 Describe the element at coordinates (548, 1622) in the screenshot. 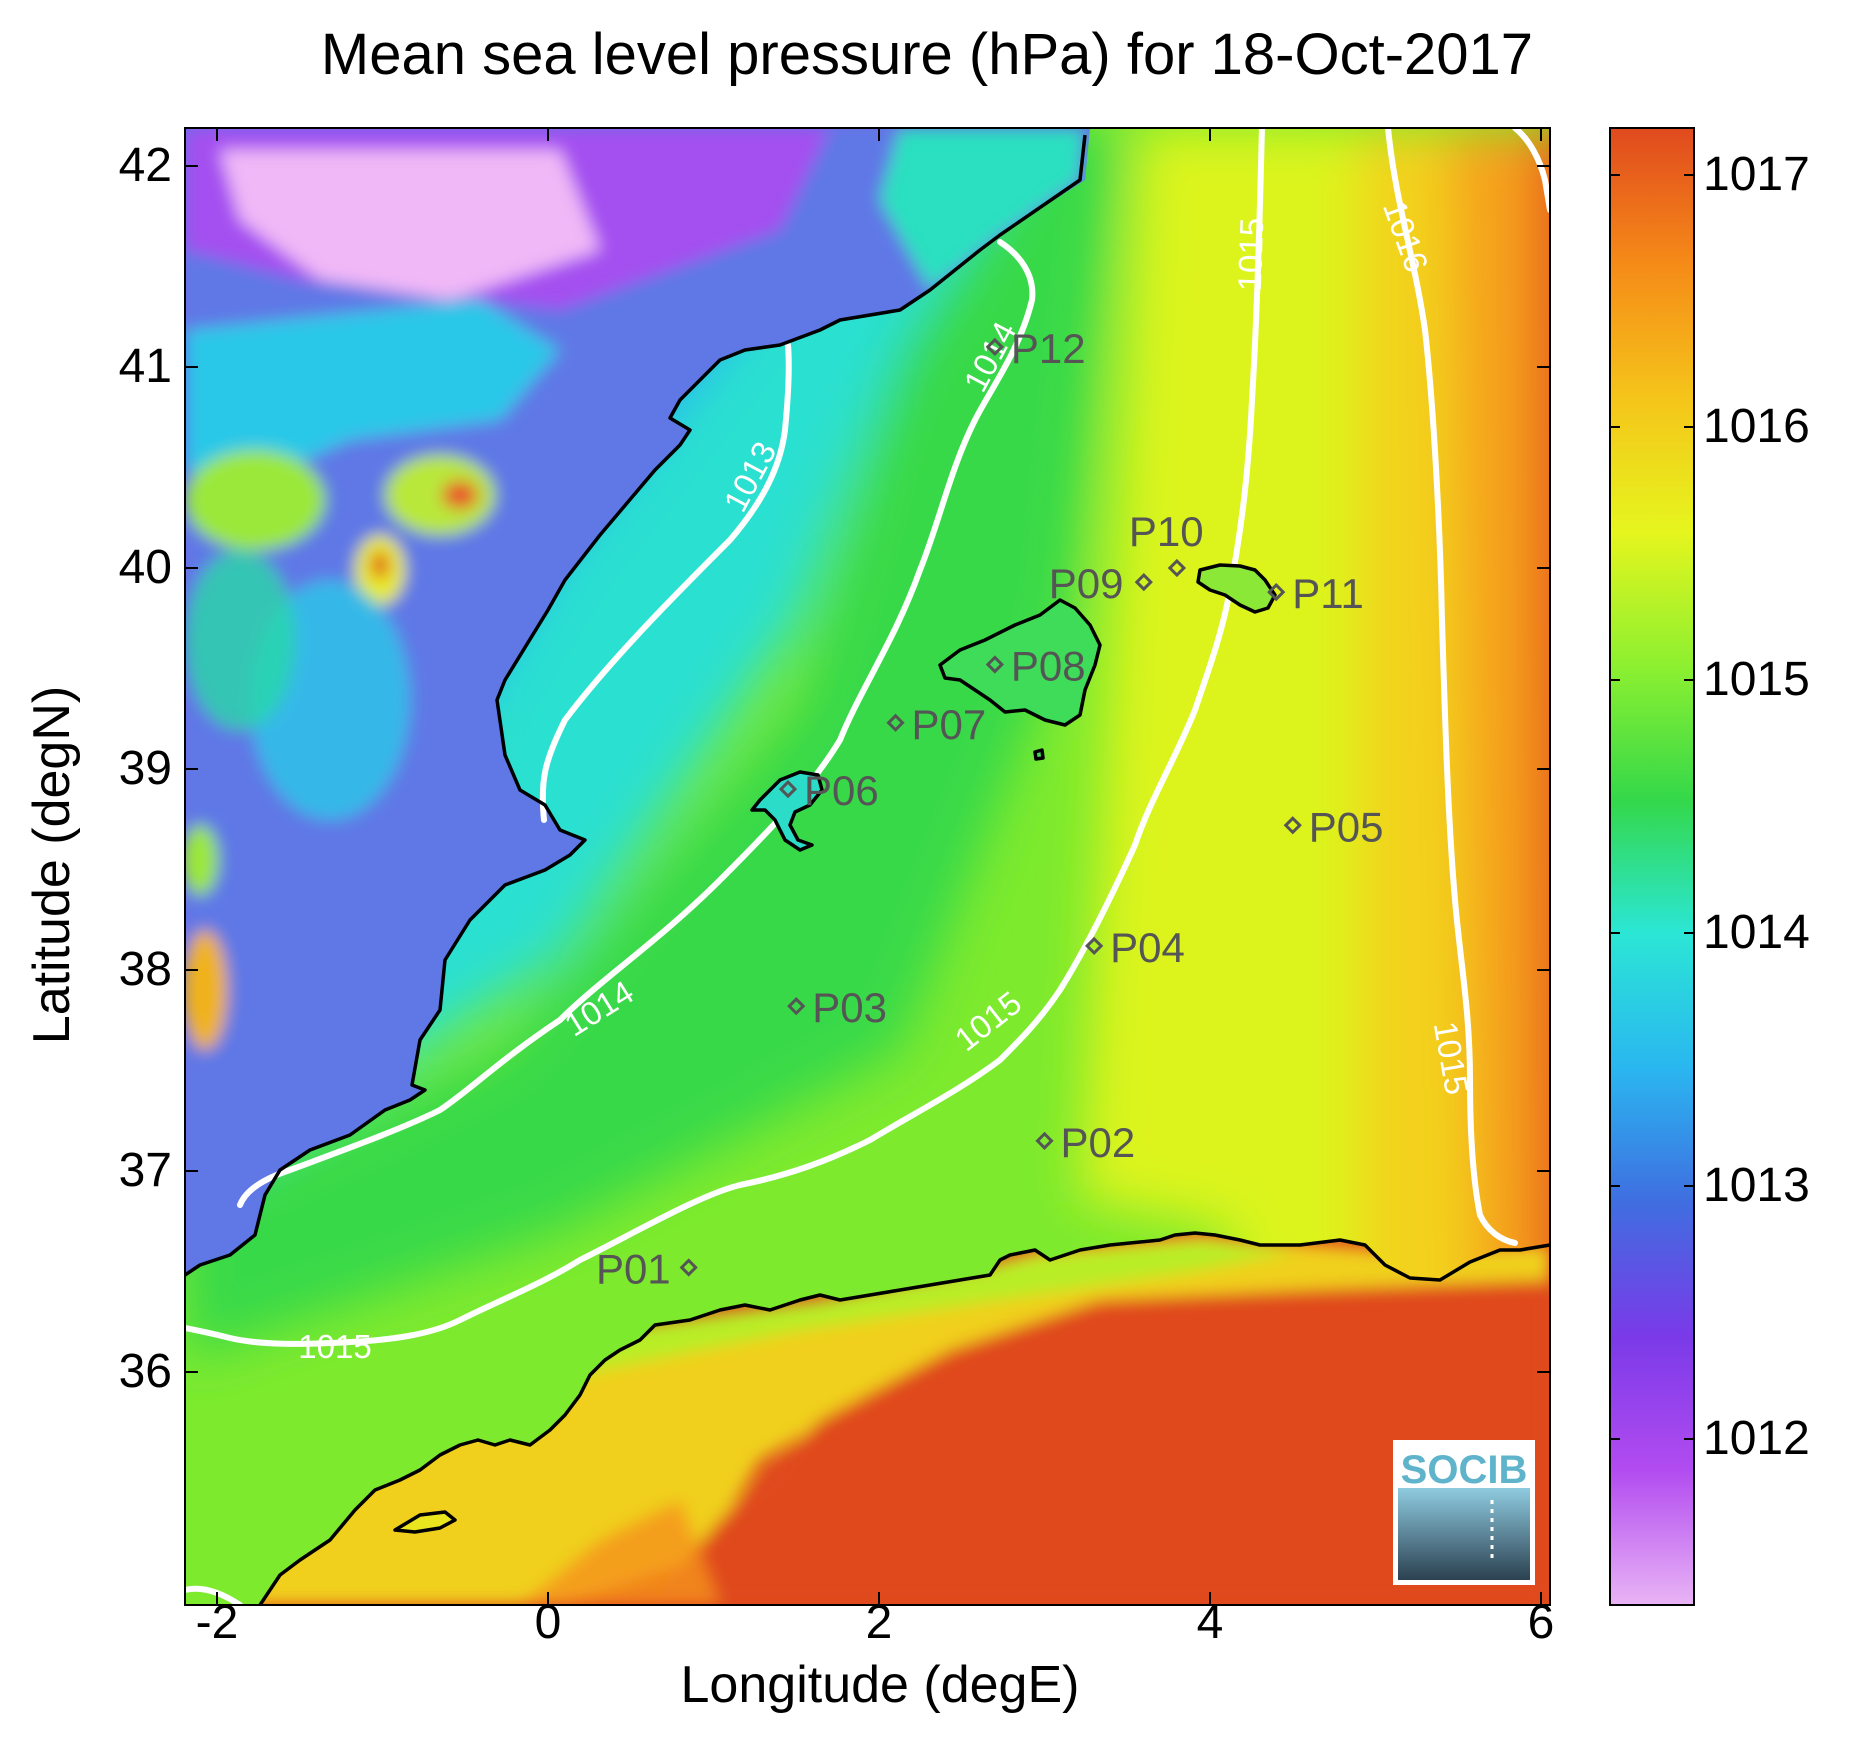

I see `x-tick-label: 0` at that location.